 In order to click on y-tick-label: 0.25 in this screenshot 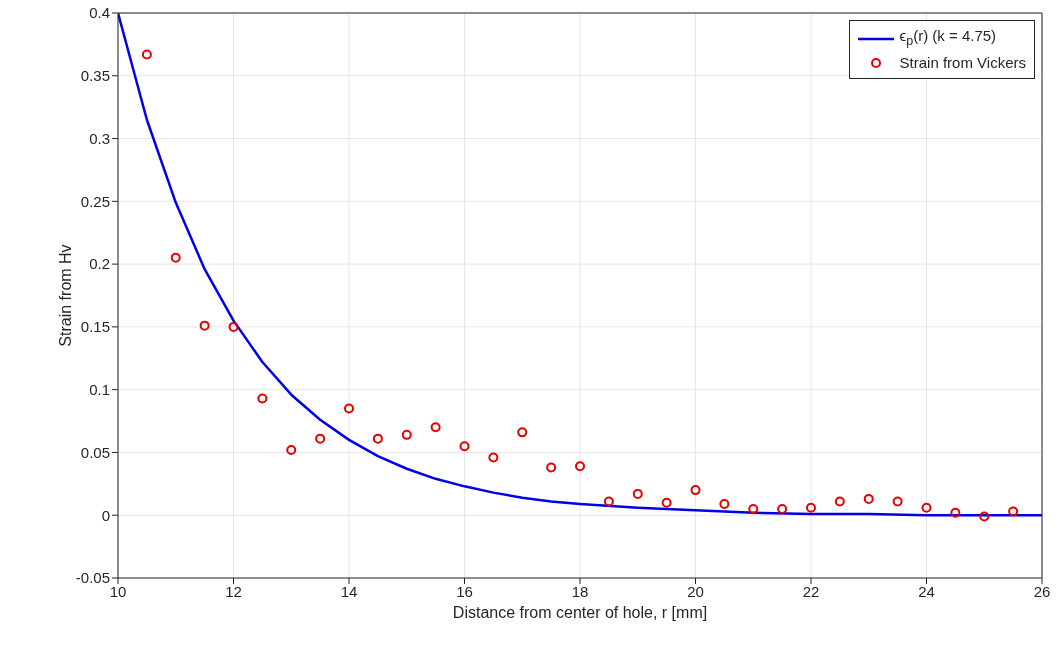, I will do `click(95, 201)`.